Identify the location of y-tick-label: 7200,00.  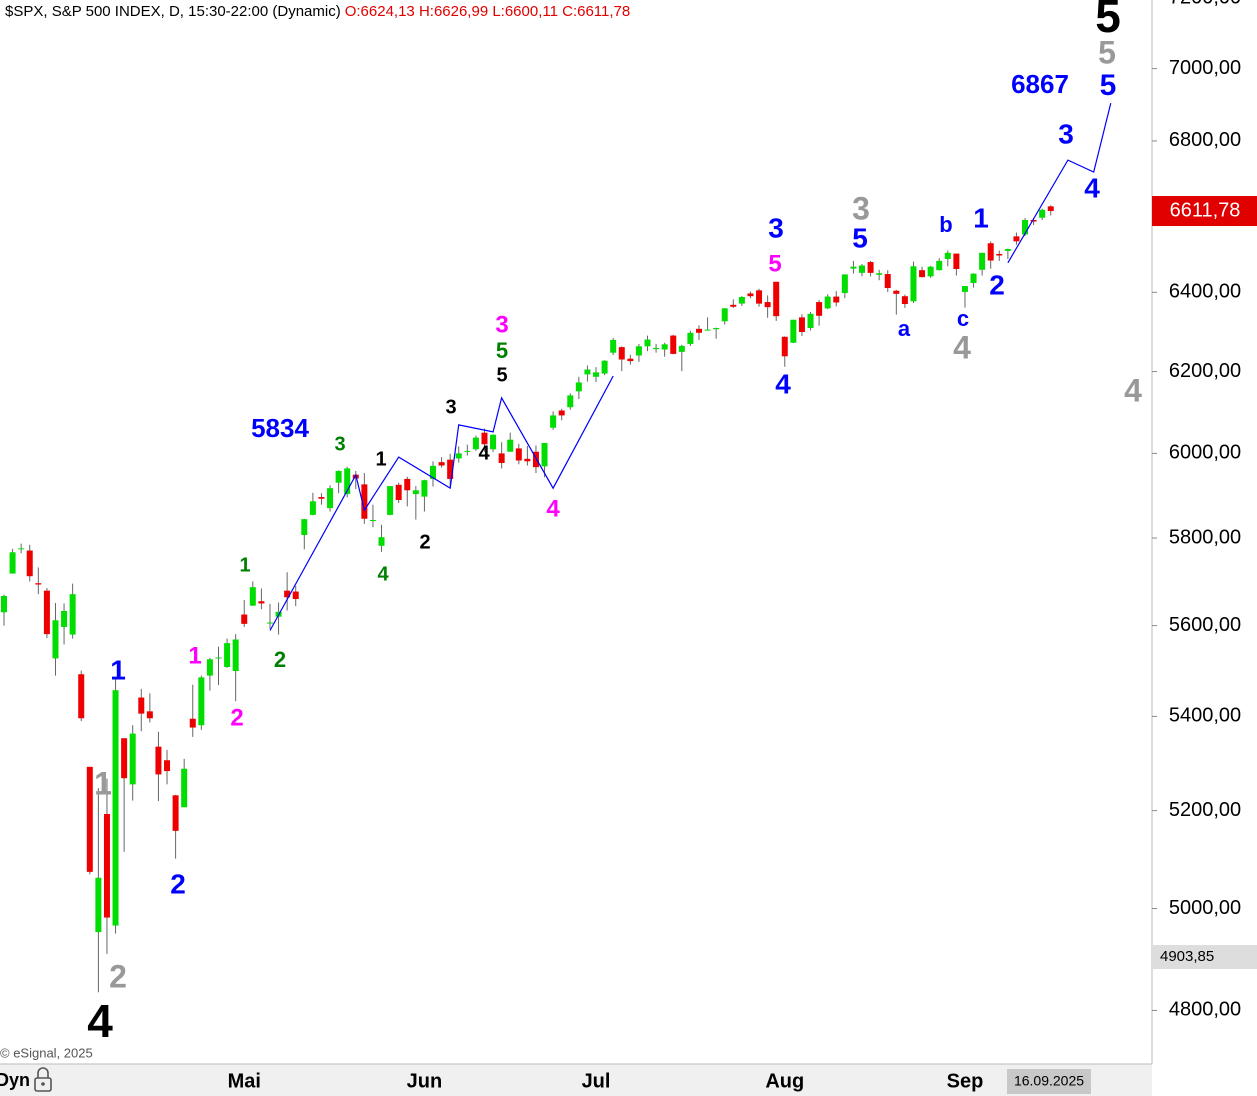
(1205, 4).